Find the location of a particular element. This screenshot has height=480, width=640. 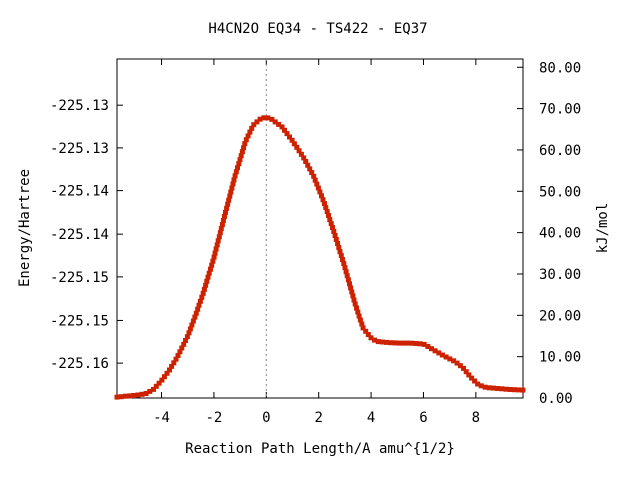

y2-tick-label: 80.00 is located at coordinates (560, 68).